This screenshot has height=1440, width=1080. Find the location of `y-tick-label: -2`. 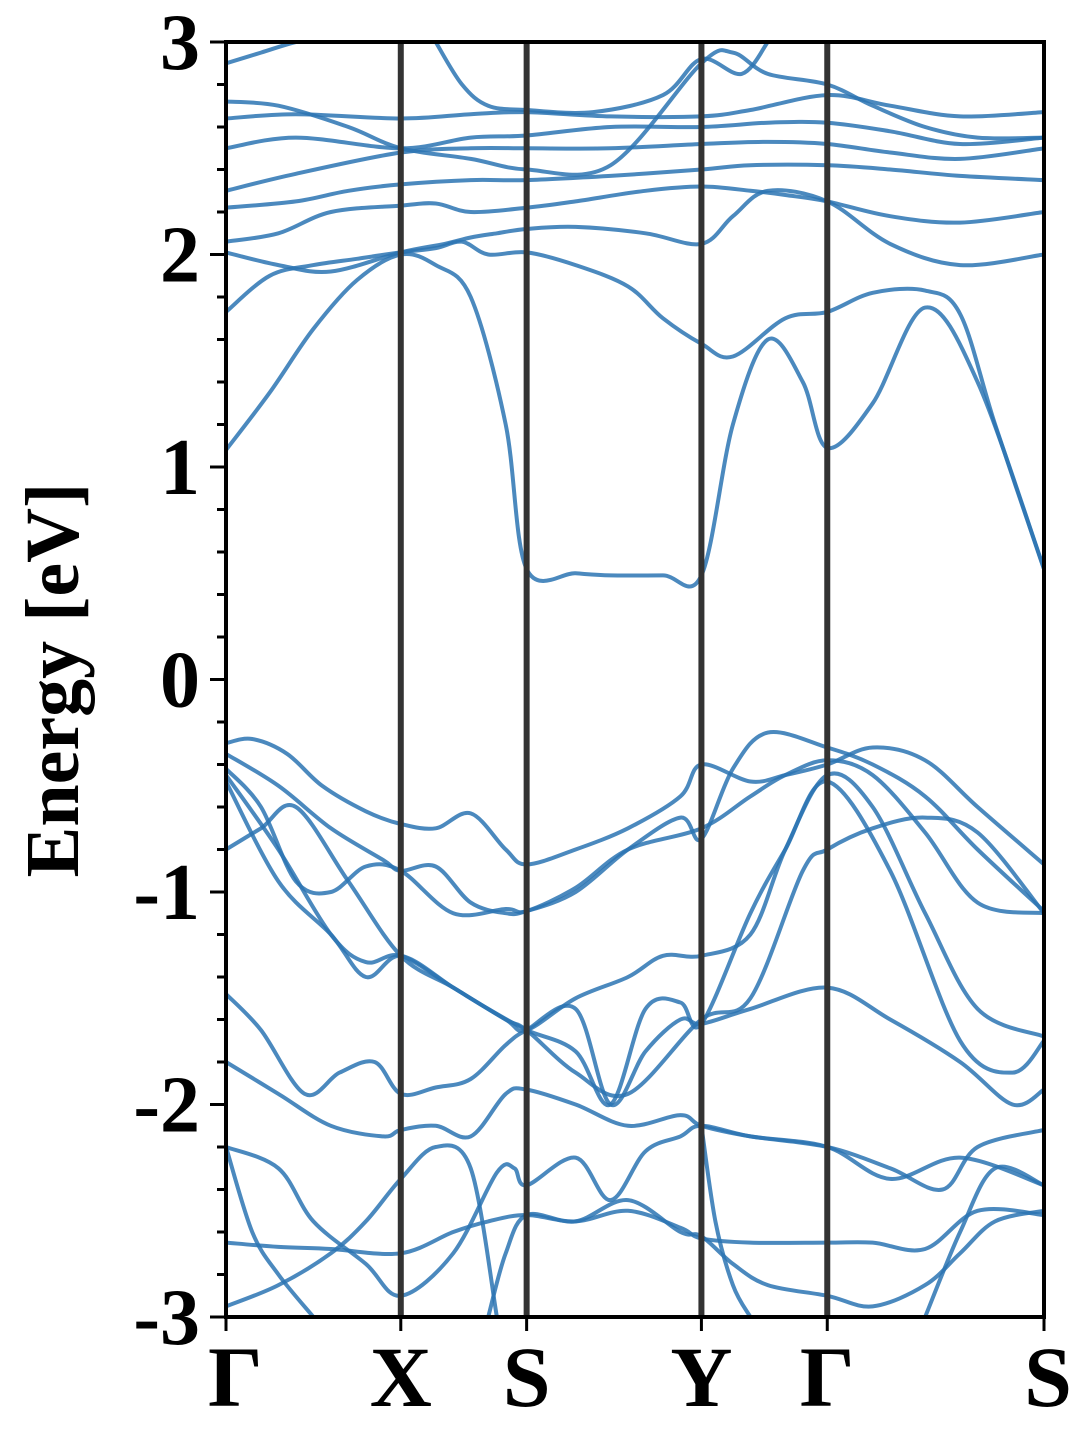

y-tick-label: -2 is located at coordinates (166, 1106).